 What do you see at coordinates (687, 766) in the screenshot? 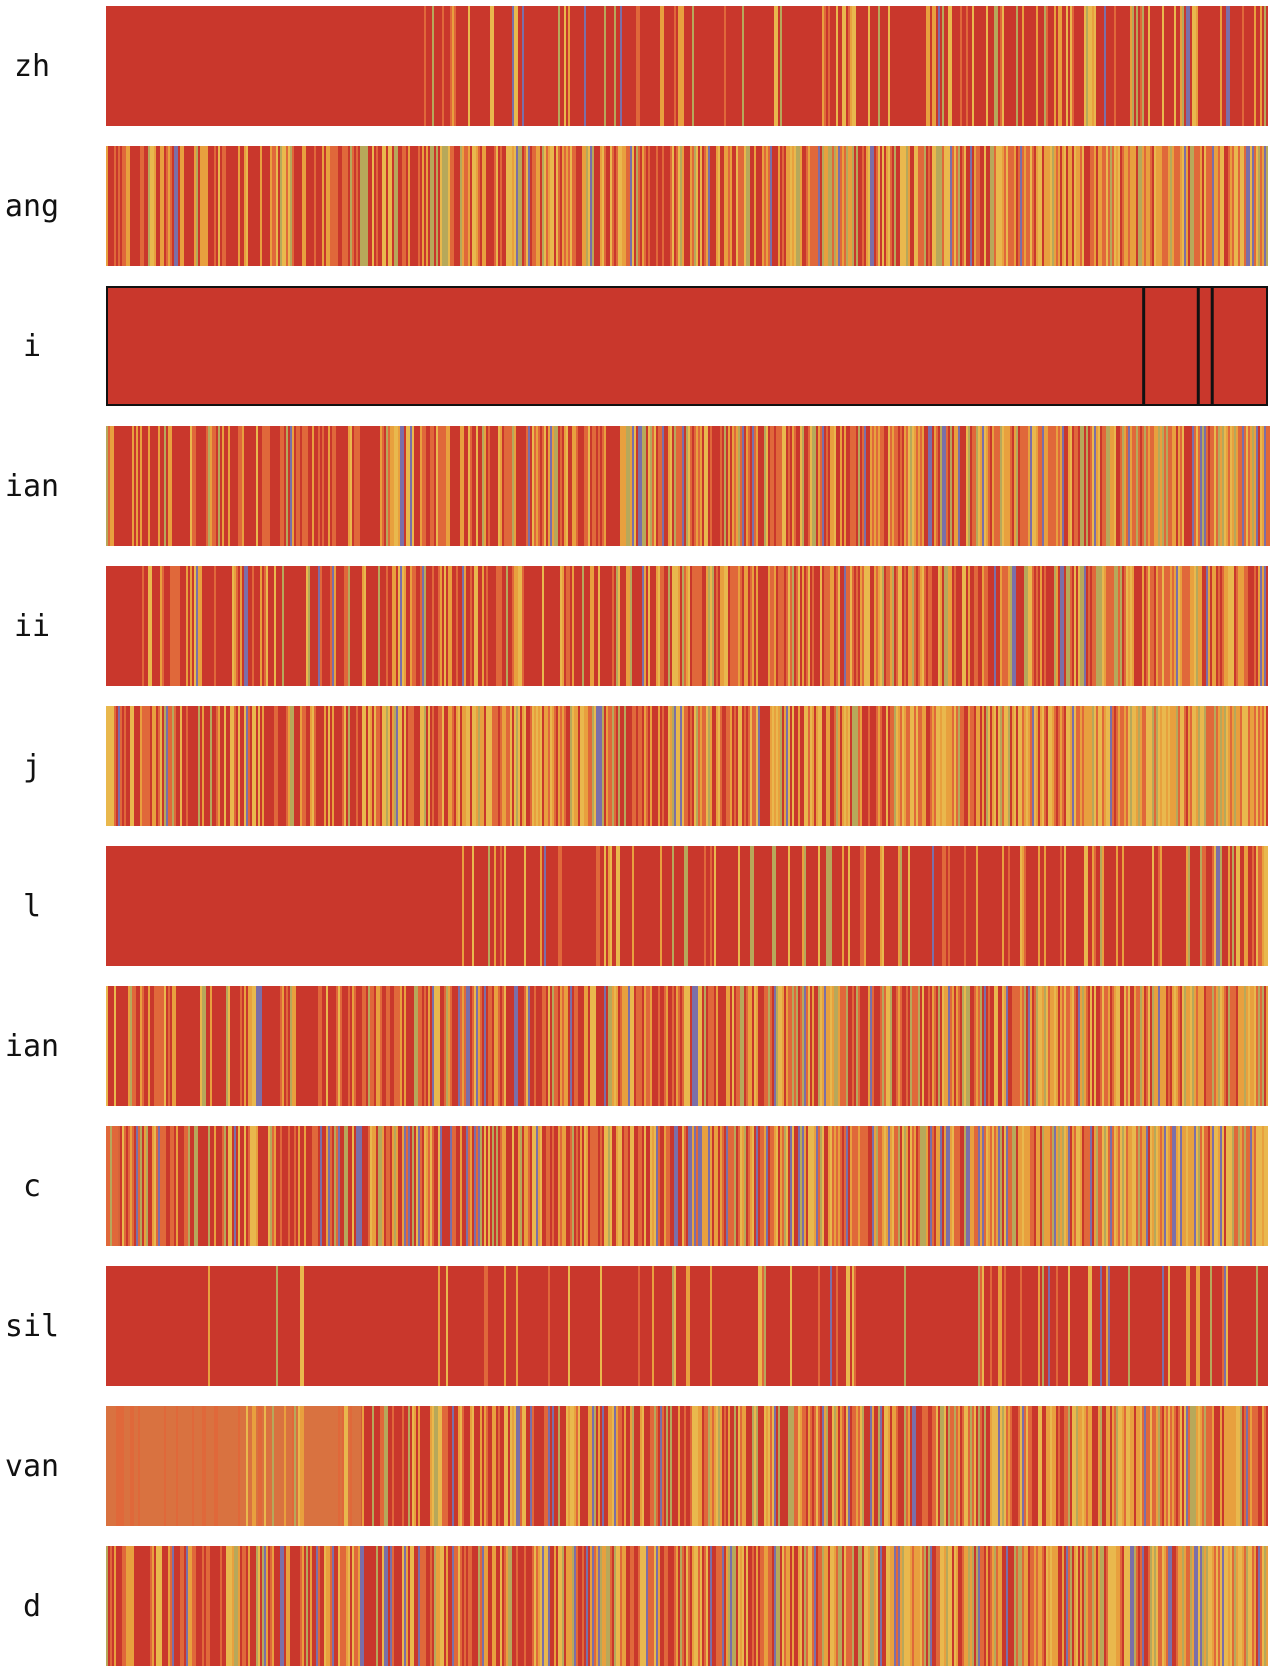
I see `heatmap-row` at bounding box center [687, 766].